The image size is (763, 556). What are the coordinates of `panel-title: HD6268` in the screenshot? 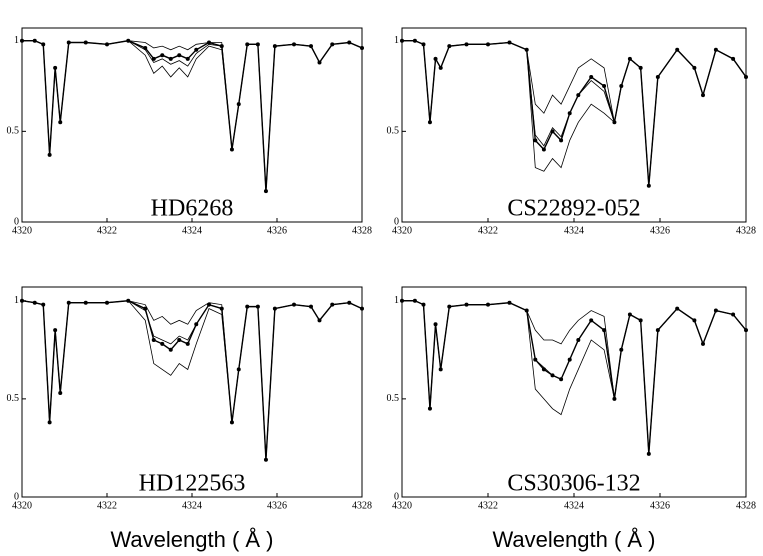 It's located at (192, 209).